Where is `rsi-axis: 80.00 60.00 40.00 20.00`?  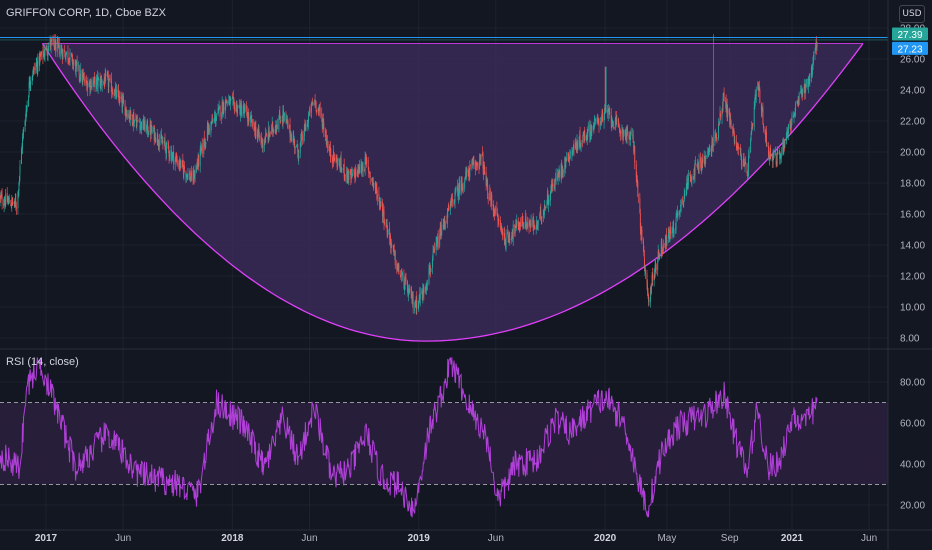
rsi-axis: 80.00 60.00 40.00 20.00 is located at coordinates (912, 445).